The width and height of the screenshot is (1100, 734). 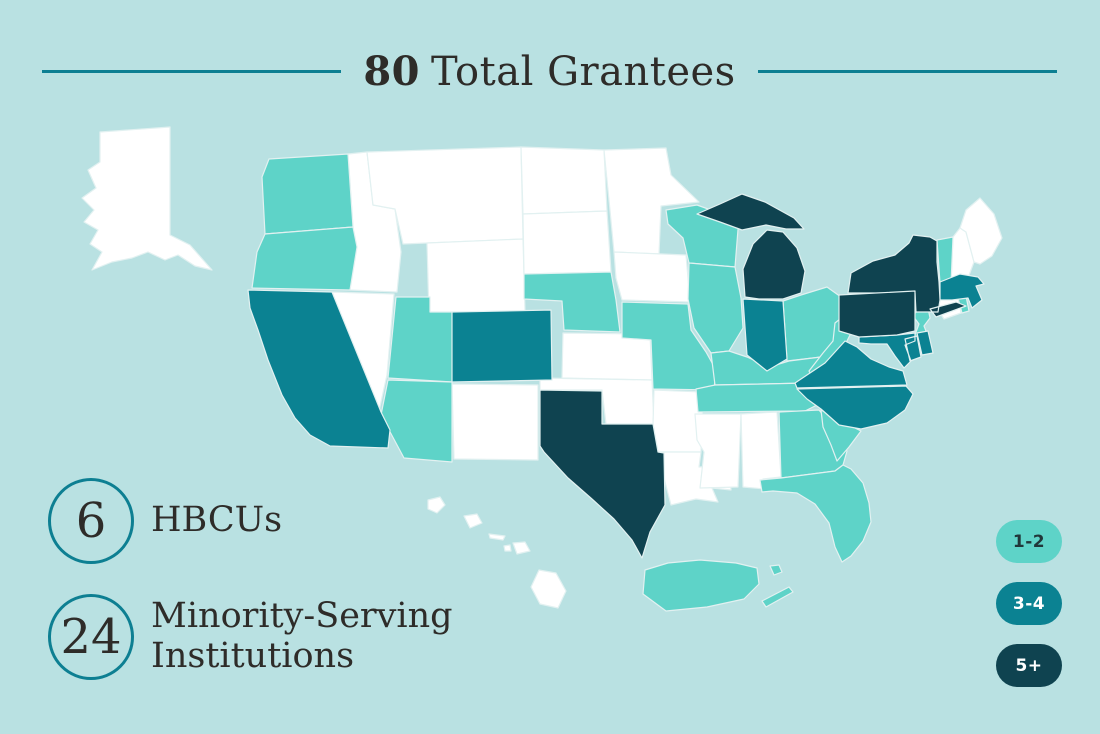 What do you see at coordinates (502, 346) in the screenshot?
I see `state-co` at bounding box center [502, 346].